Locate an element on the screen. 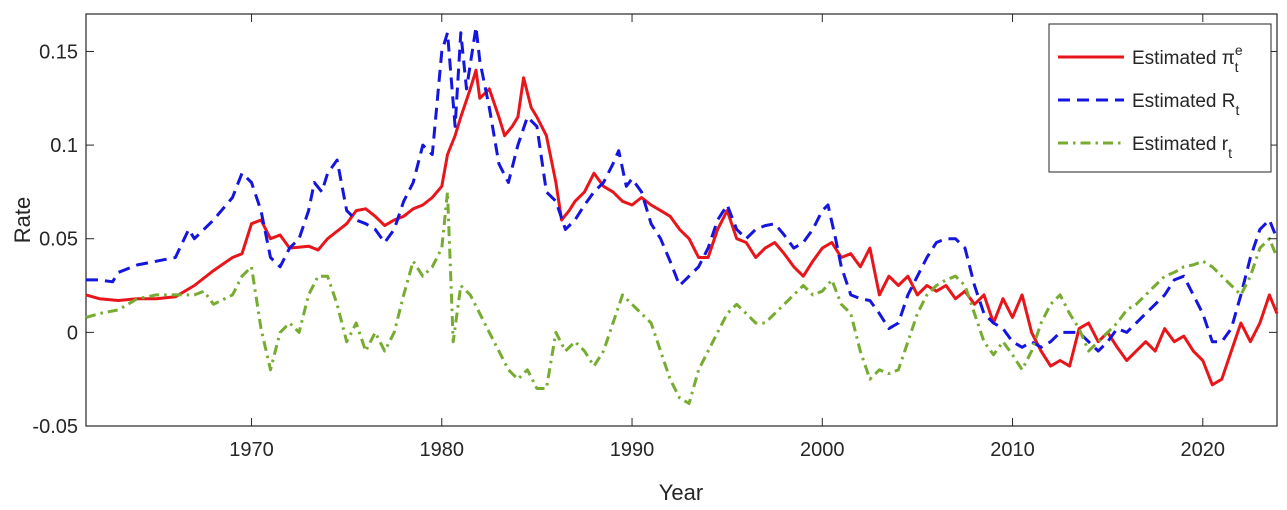  y-tick-label: 0.1 is located at coordinates (64, 146).